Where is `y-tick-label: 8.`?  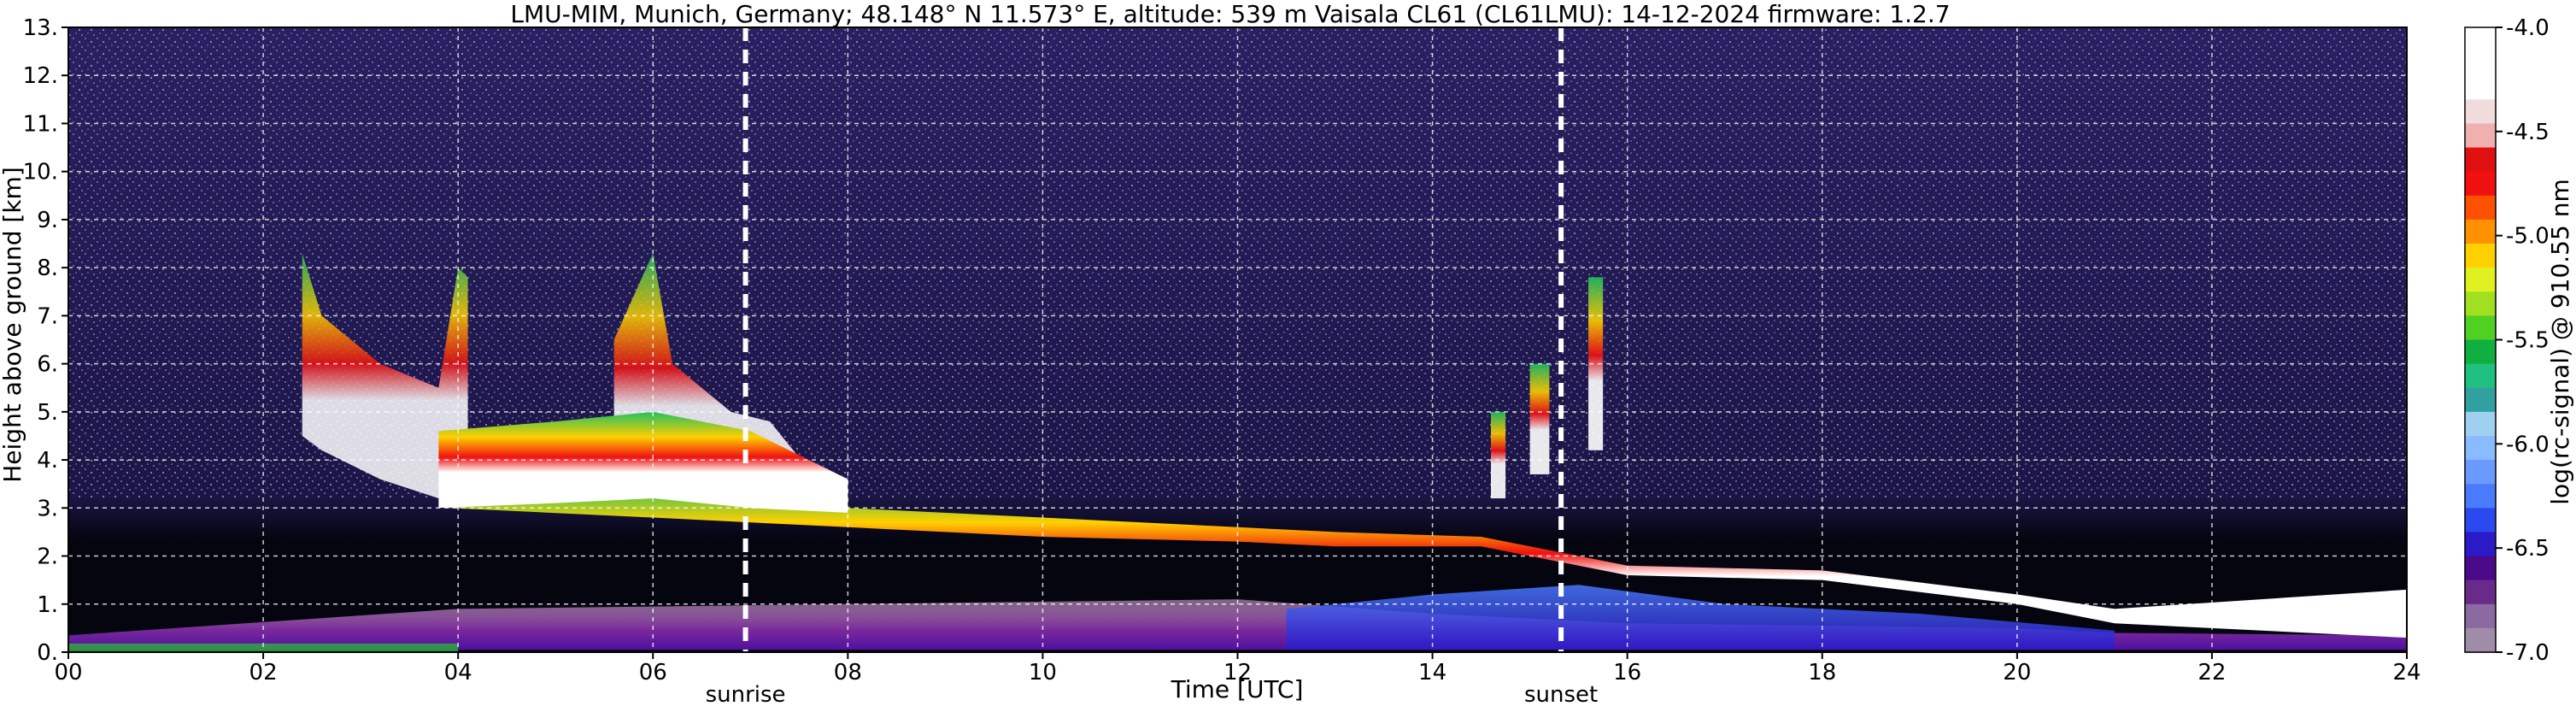 y-tick-label: 8. is located at coordinates (47, 268).